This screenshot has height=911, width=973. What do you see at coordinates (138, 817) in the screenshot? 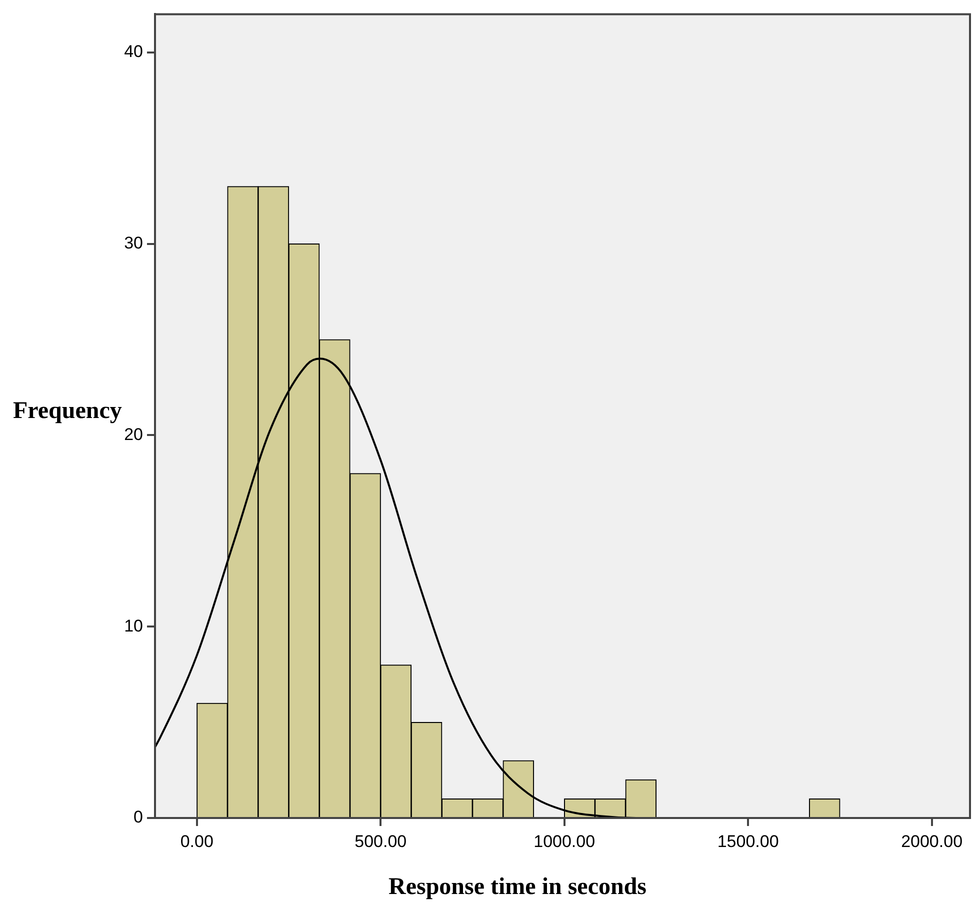
I see `y-tick-label: 0` at bounding box center [138, 817].